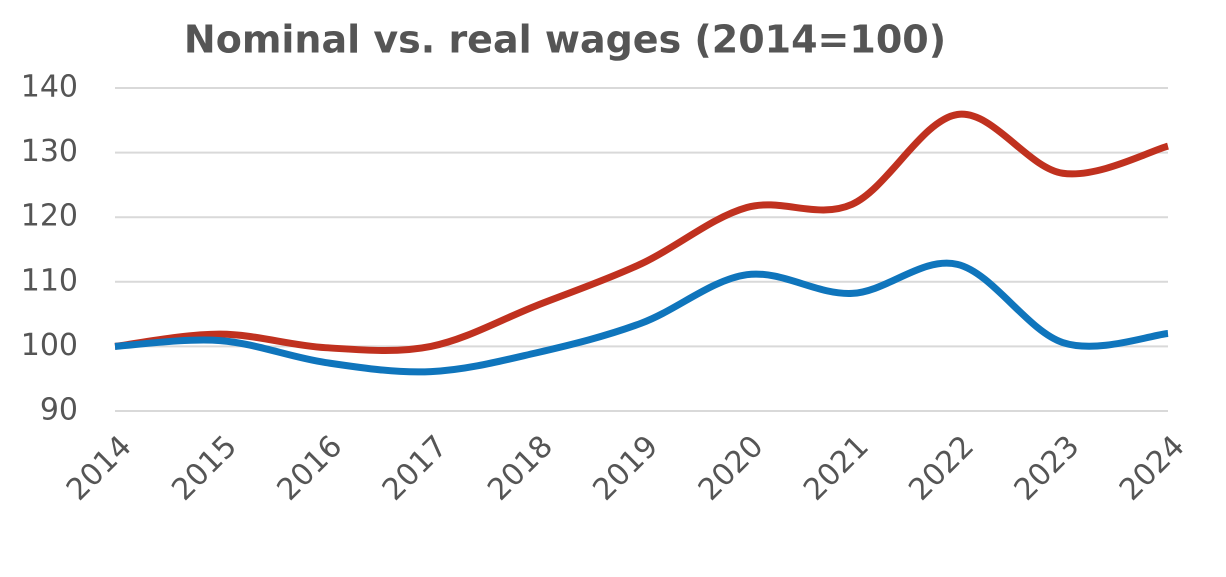 This screenshot has width=1226, height=577. Describe the element at coordinates (731, 468) in the screenshot. I see `x-tick-label: 2020` at that location.